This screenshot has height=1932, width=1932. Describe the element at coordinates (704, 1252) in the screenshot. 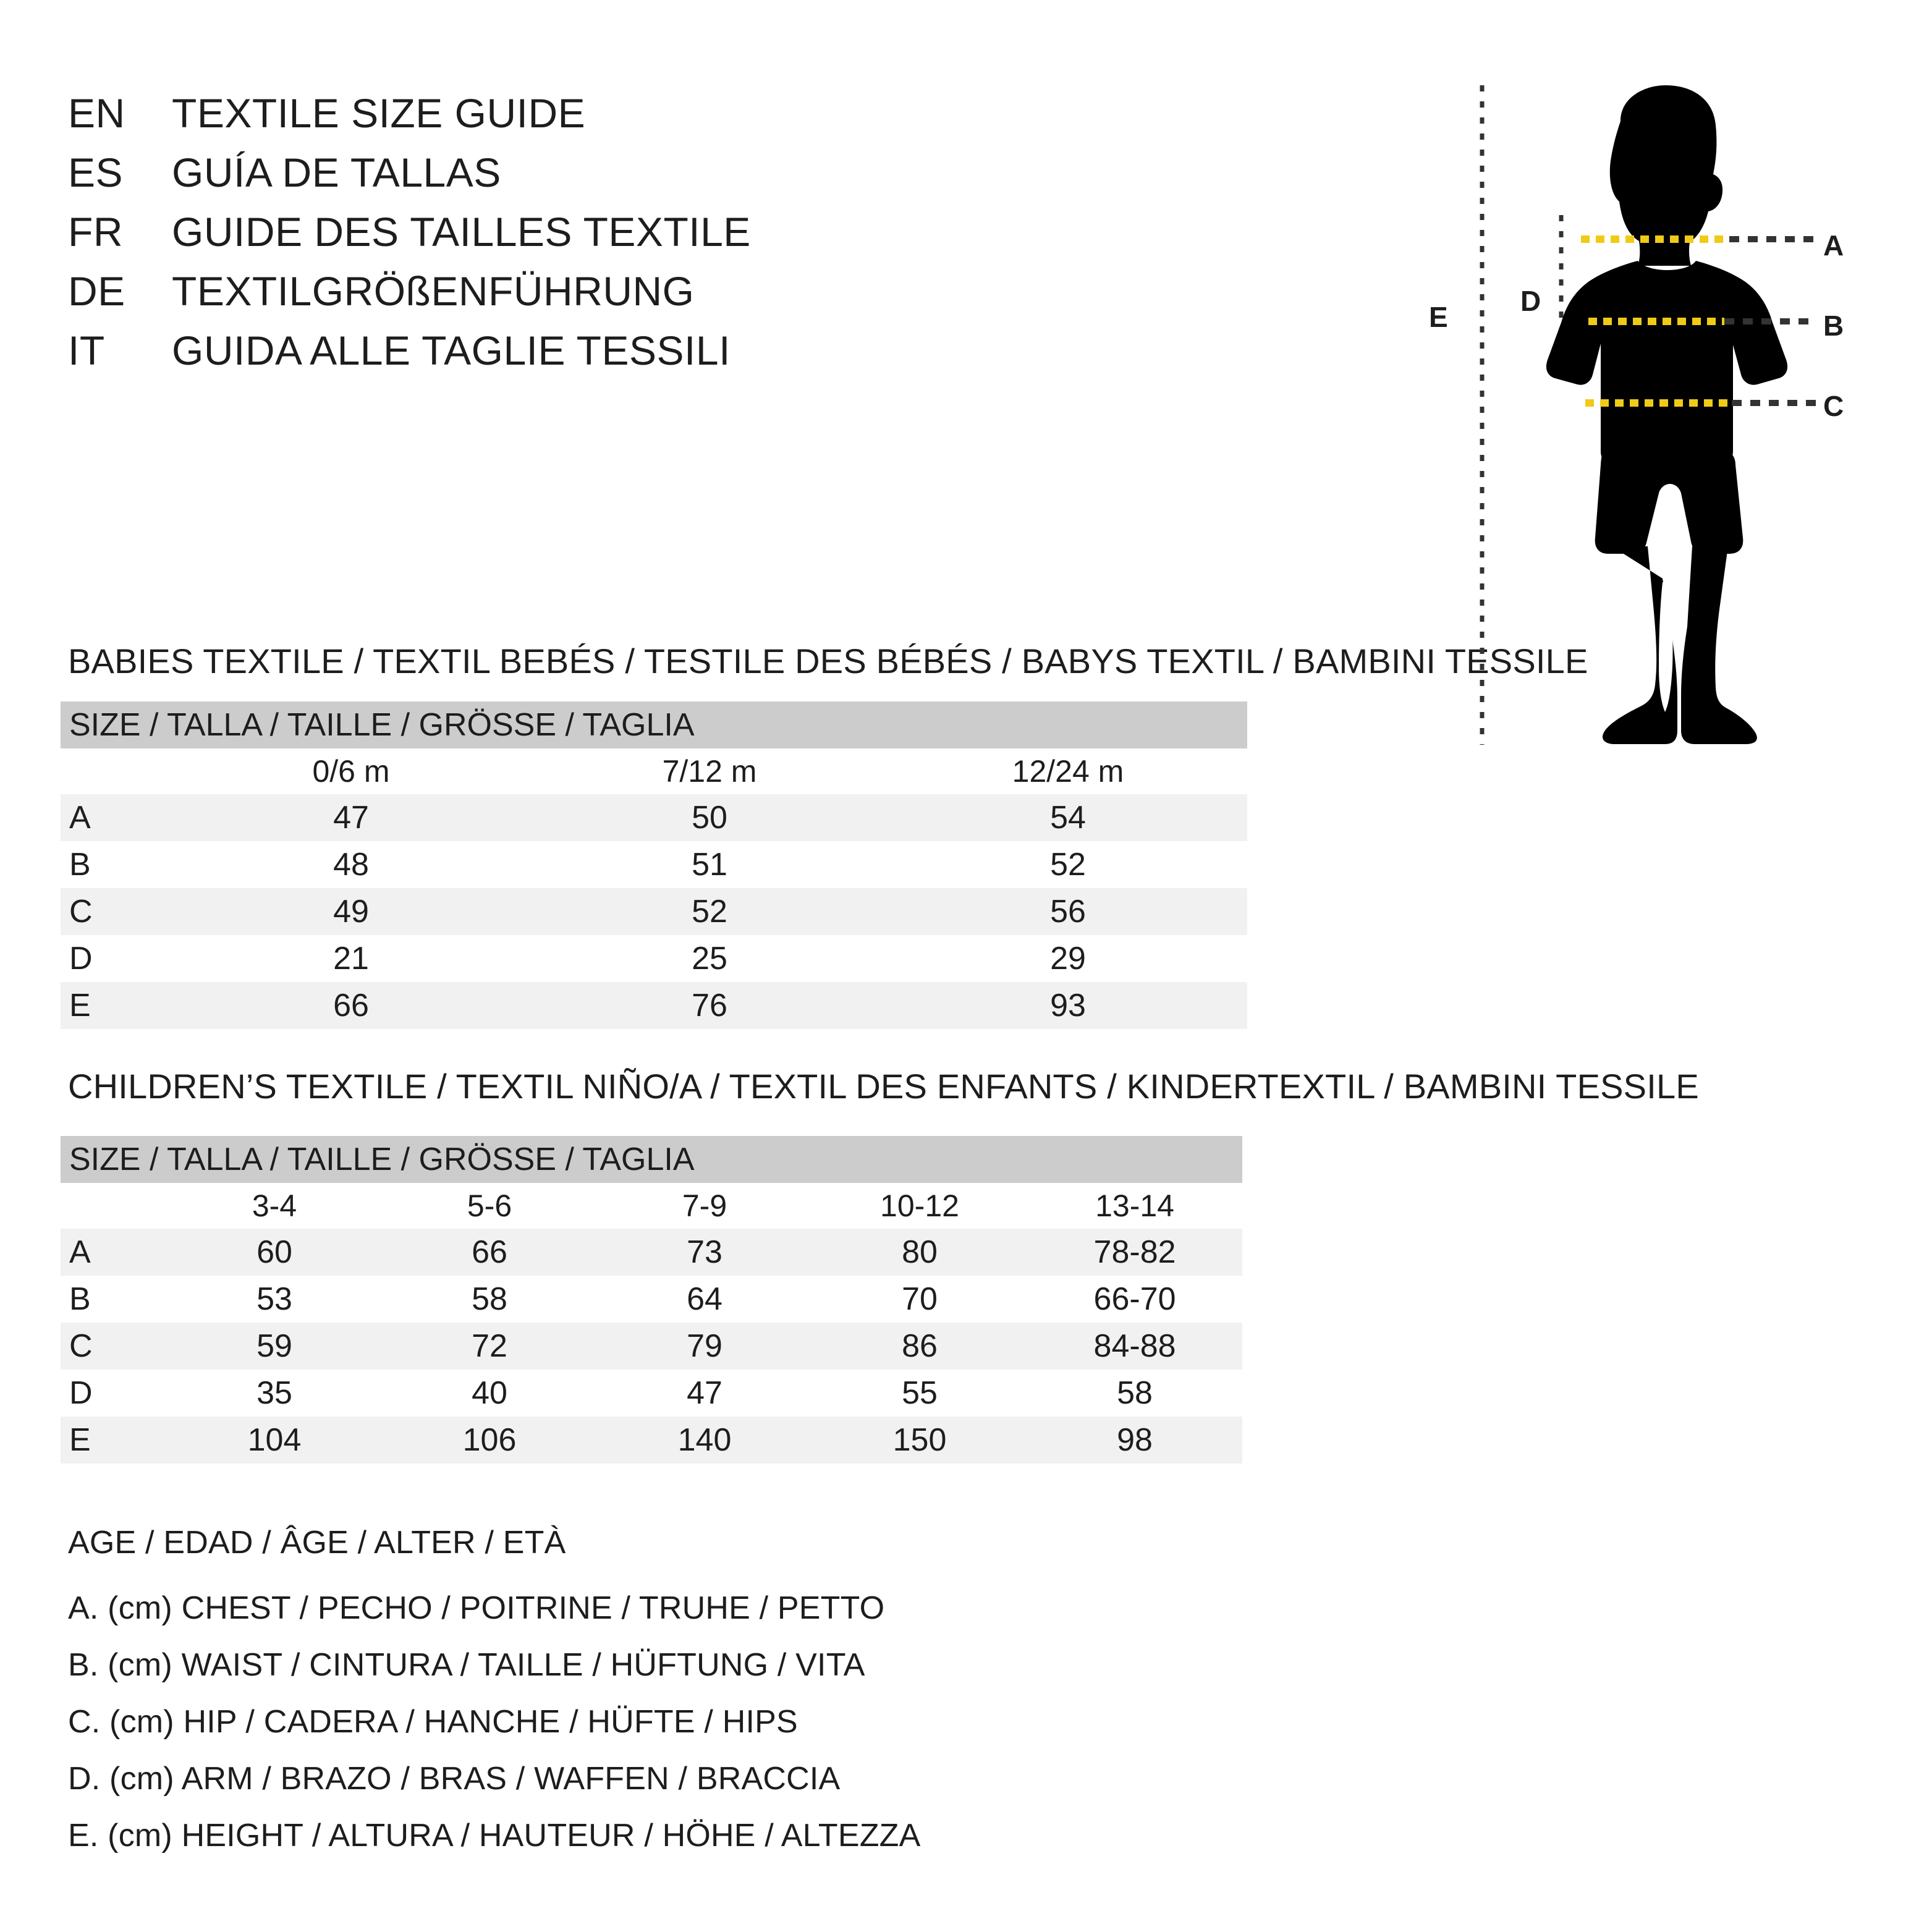

I see `children-cell: 73` at that location.